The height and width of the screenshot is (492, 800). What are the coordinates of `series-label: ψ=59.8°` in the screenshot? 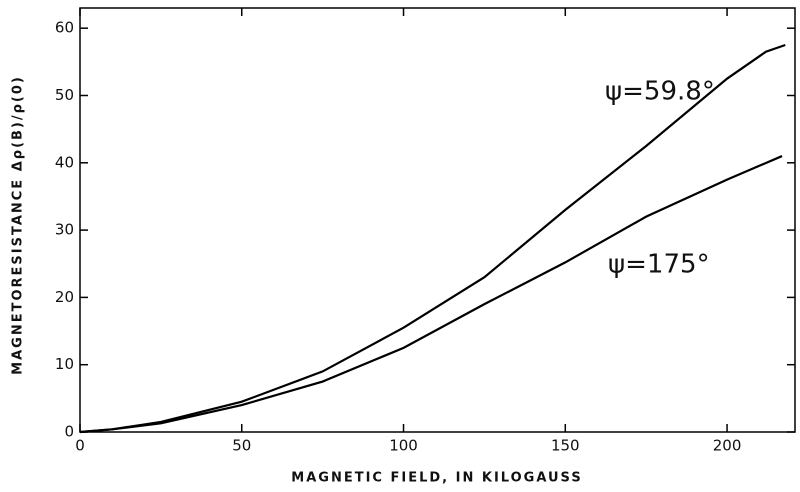 It's located at (660, 92).